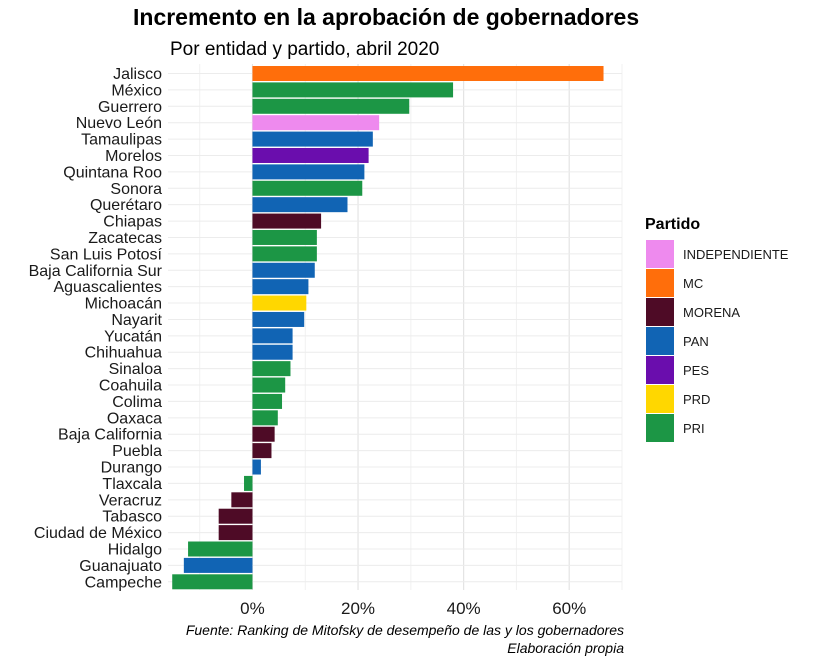 The width and height of the screenshot is (817, 662). I want to click on y-tick-label: Ciudad de México, so click(98, 533).